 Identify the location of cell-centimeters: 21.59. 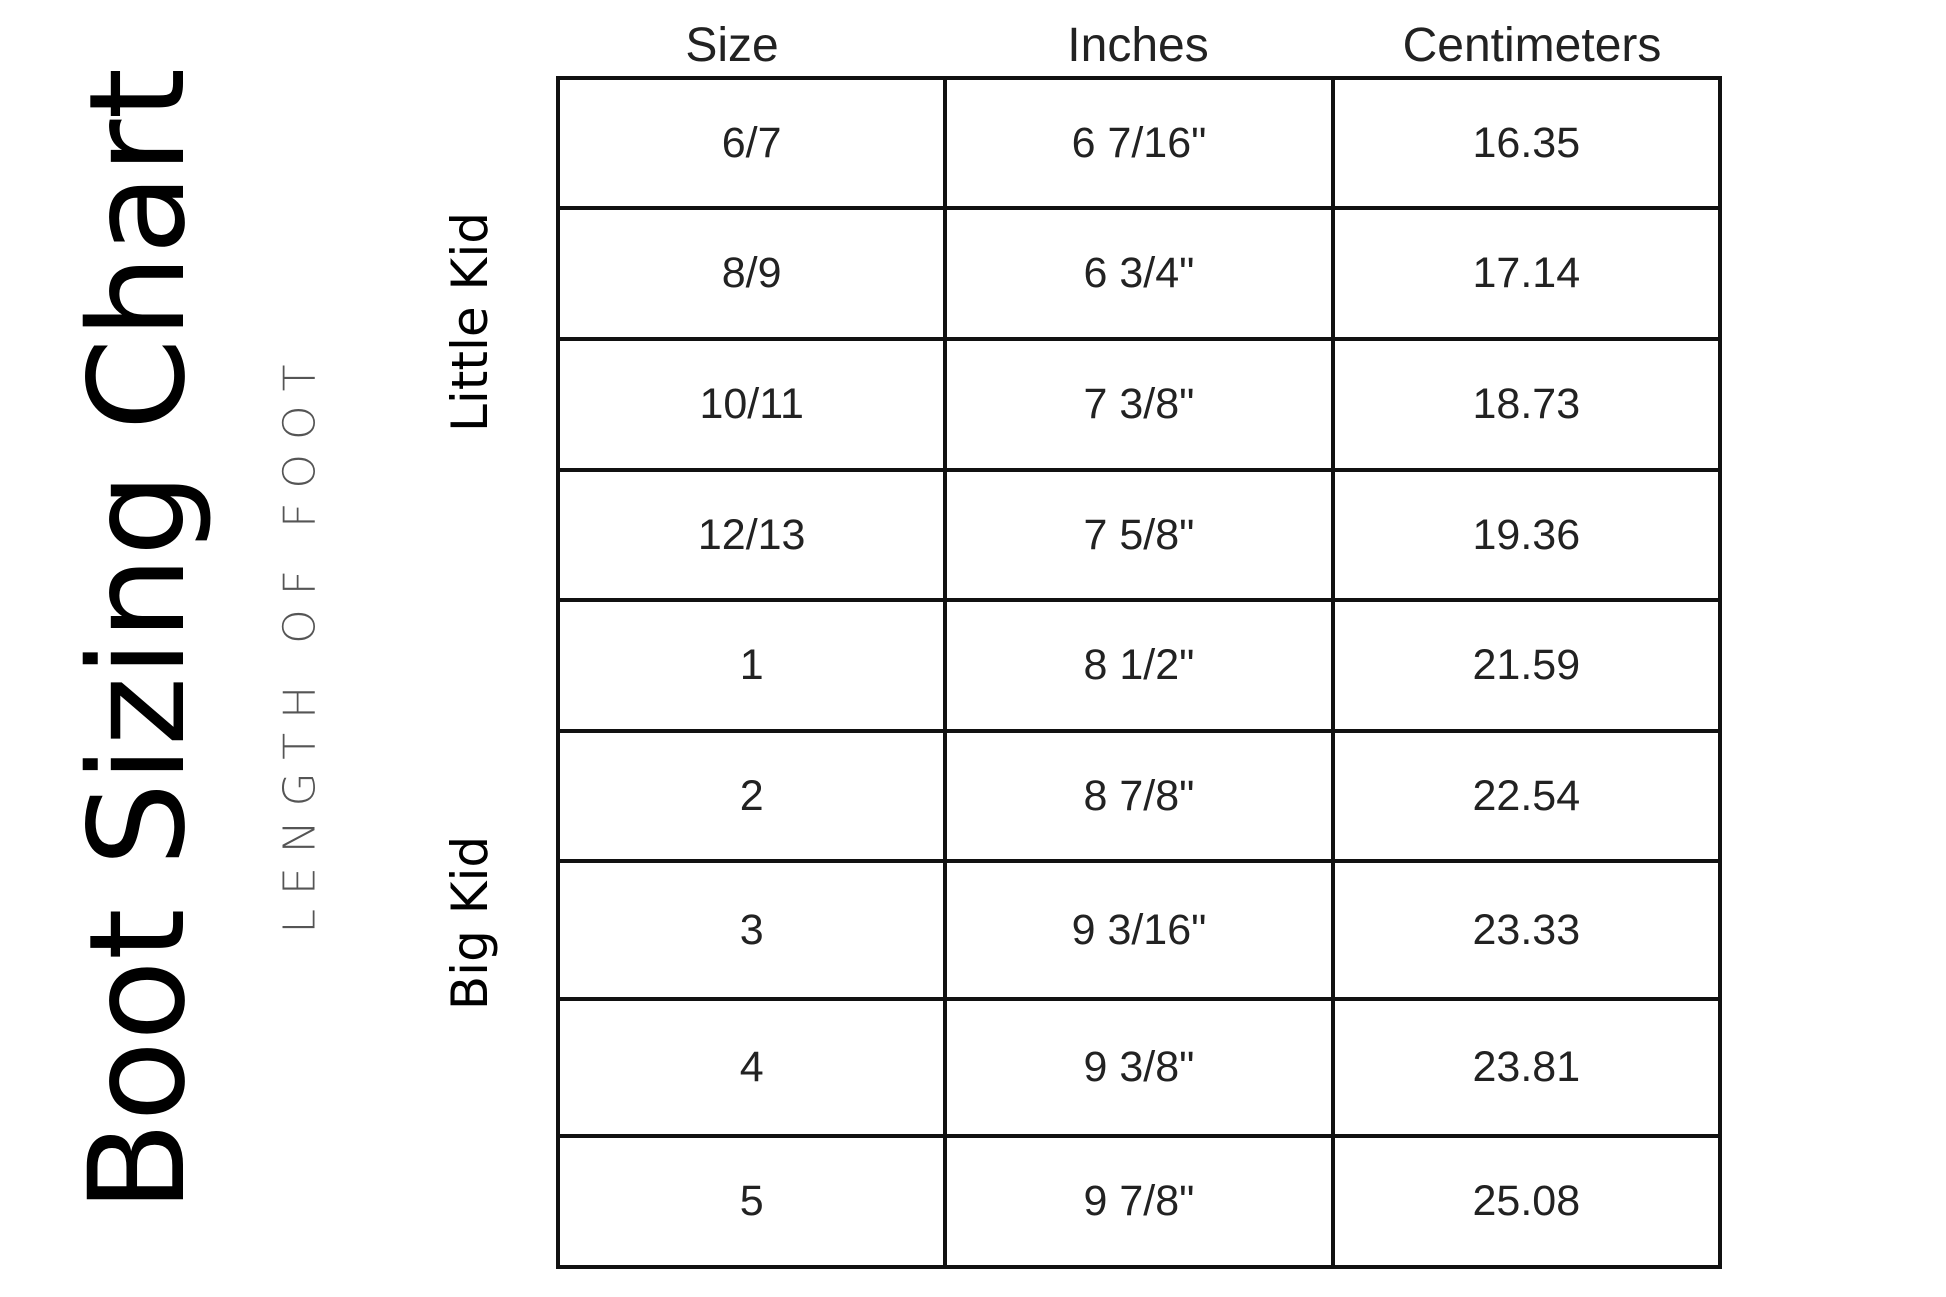
(1526, 665).